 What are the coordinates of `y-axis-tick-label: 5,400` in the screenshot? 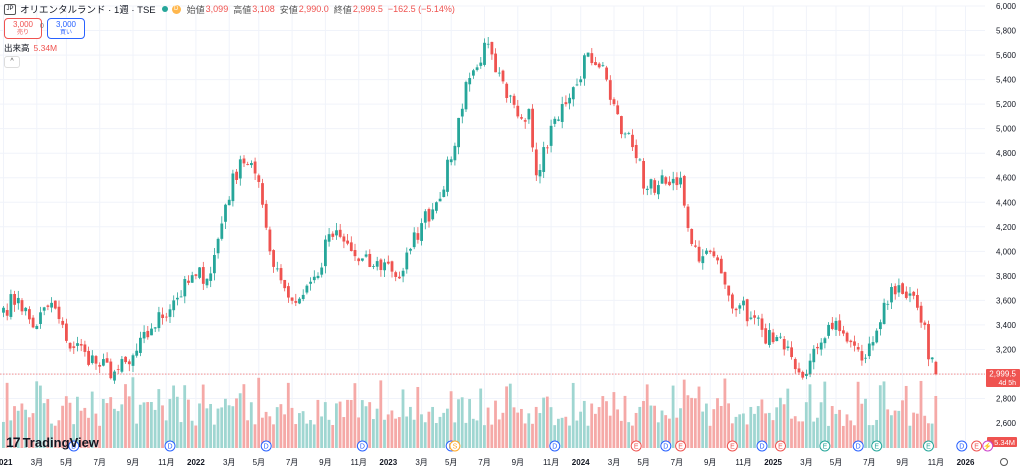 It's located at (1006, 80).